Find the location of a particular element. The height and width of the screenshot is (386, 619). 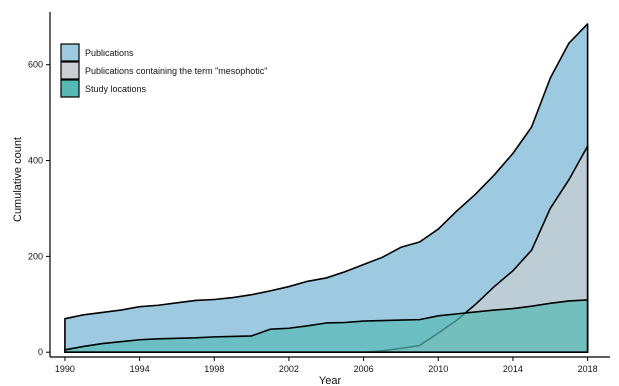

x-tick-label: 2014 is located at coordinates (513, 369).